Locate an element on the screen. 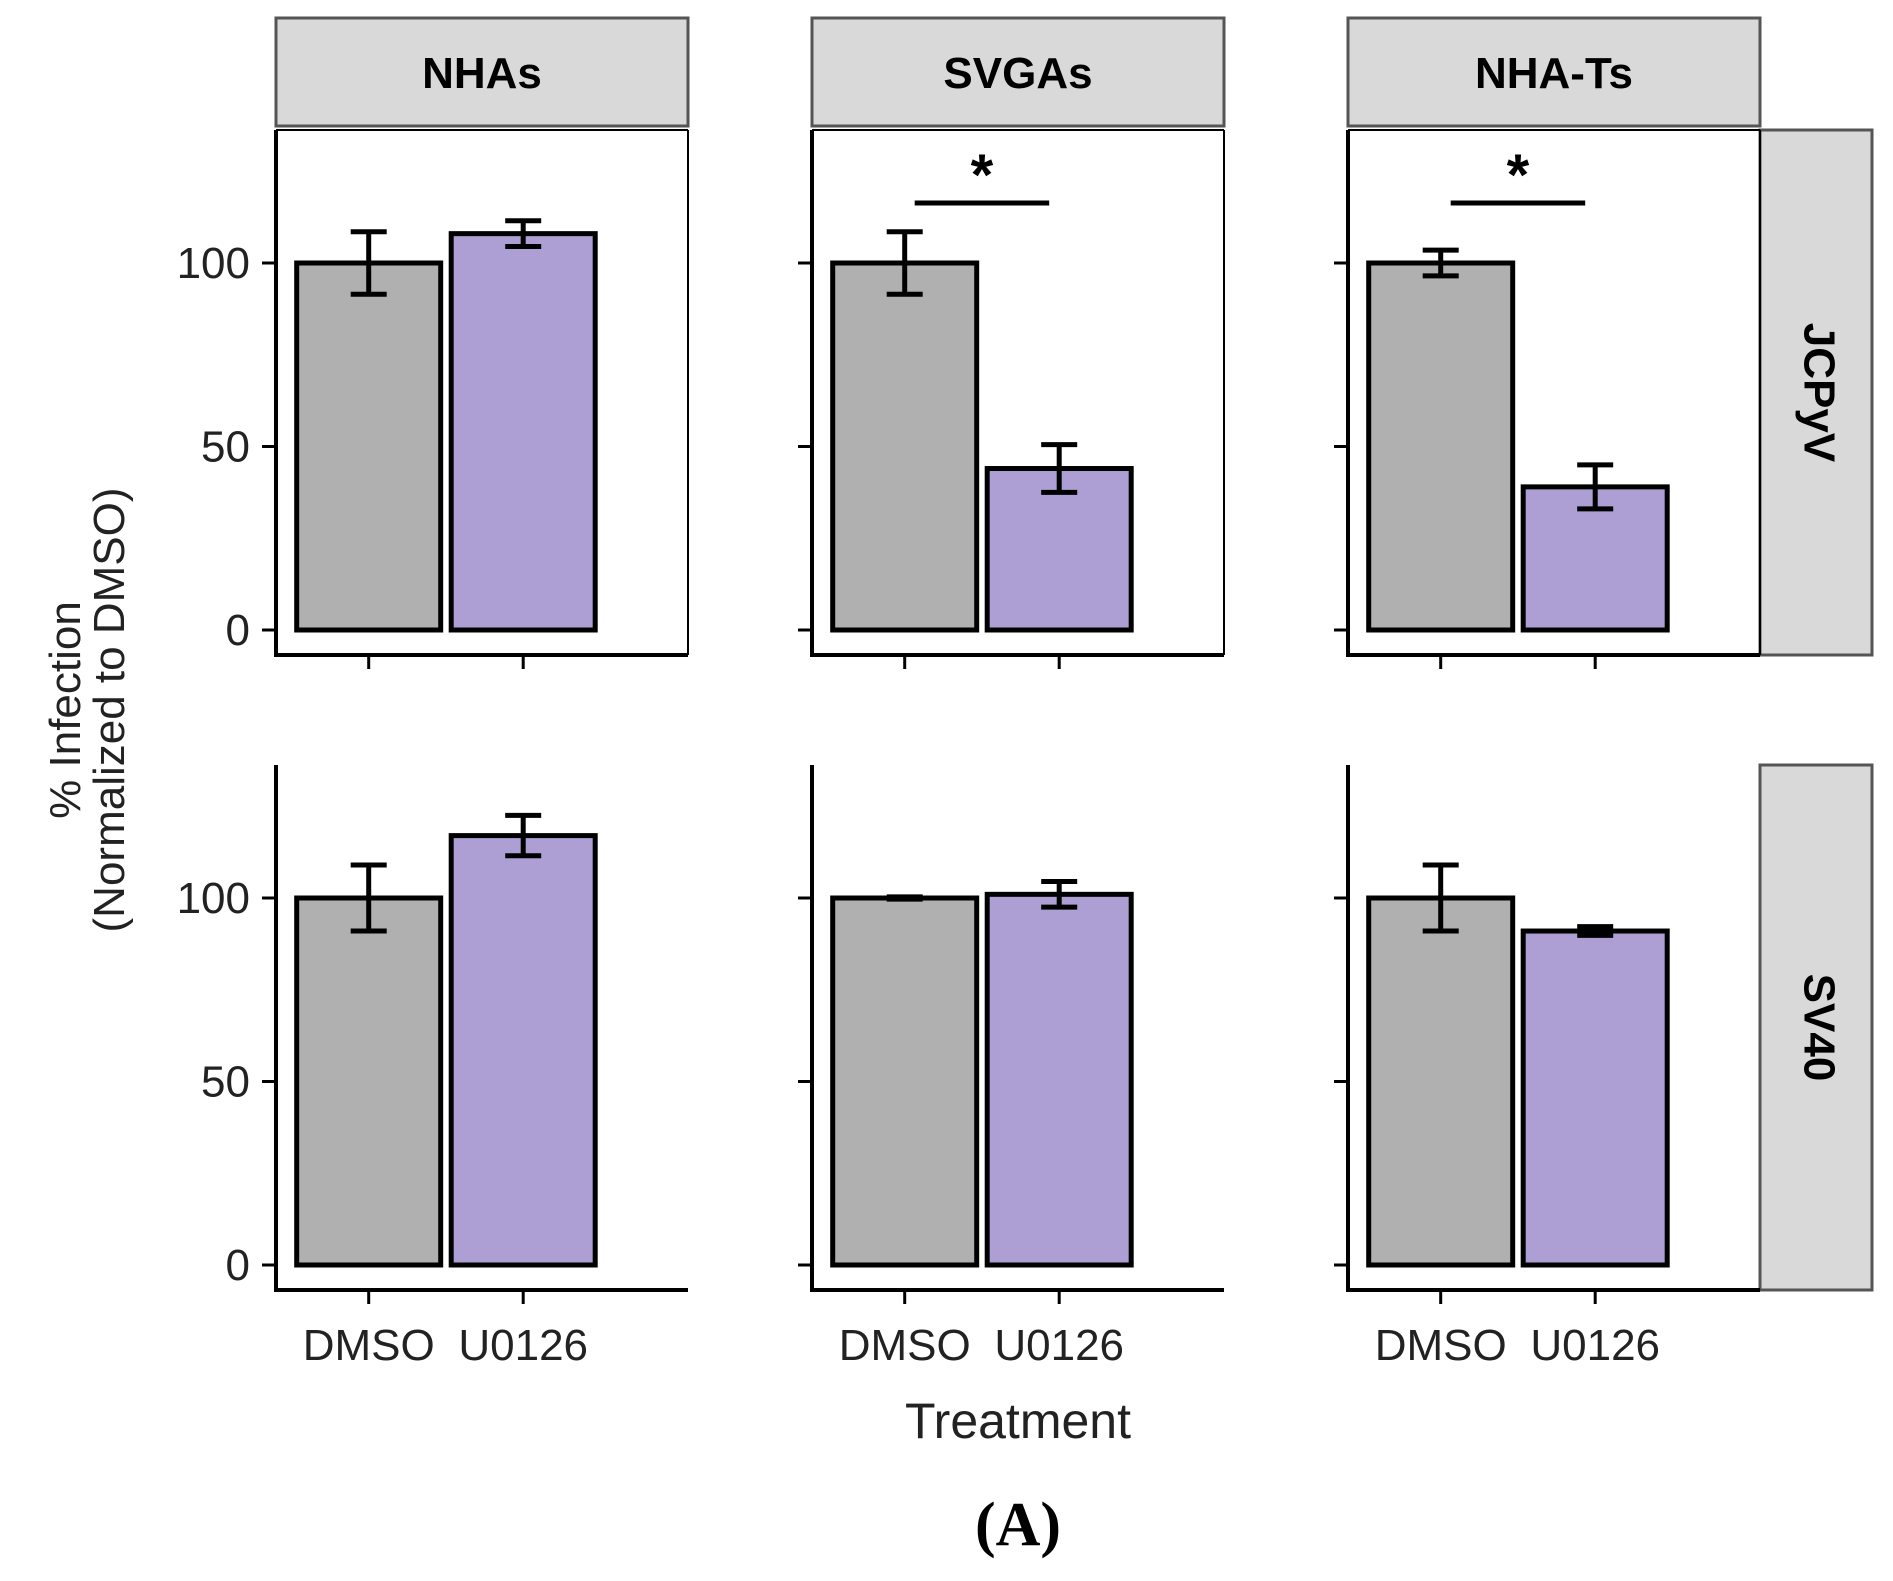  row-strip-label: SV40 is located at coordinates (1818, 1028).